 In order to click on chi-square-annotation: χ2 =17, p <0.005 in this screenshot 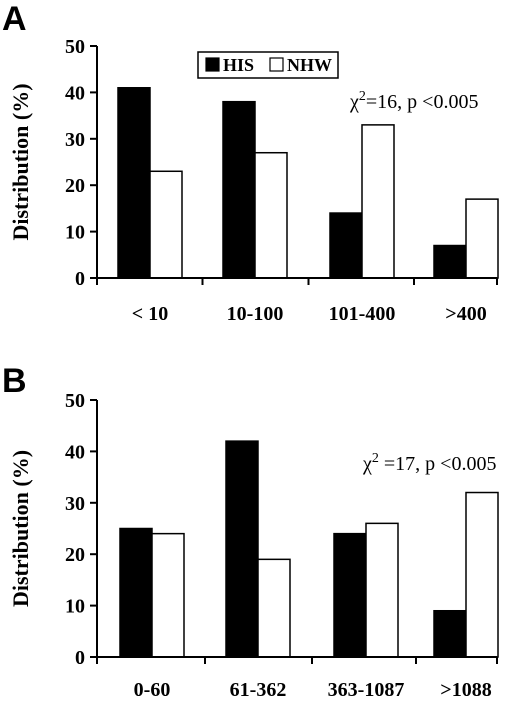, I will do `click(429, 463)`.